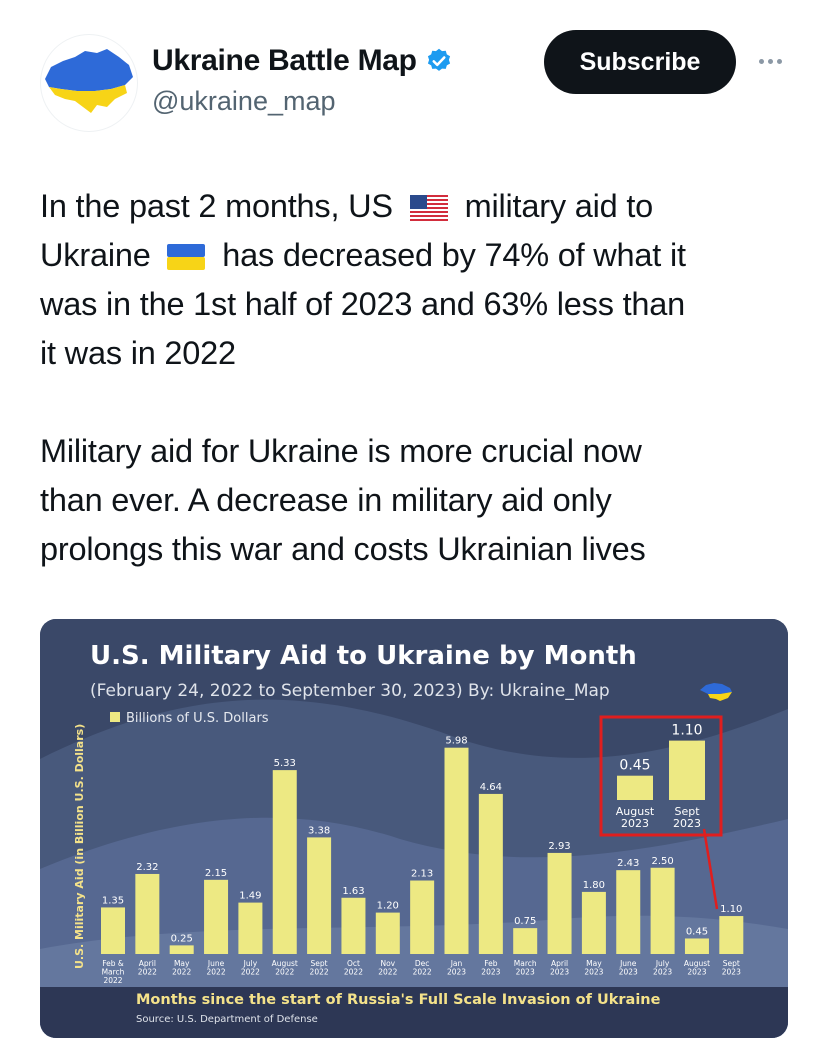  What do you see at coordinates (661, 776) in the screenshot?
I see `inset-highlight-box` at bounding box center [661, 776].